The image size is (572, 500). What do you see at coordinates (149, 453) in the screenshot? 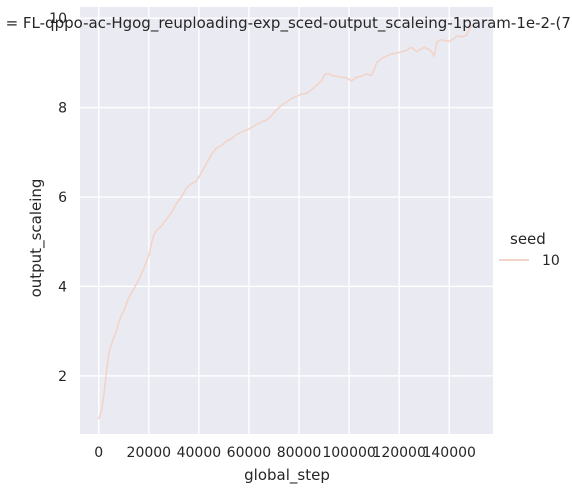
I see `x-tick-label: 20000` at bounding box center [149, 453].